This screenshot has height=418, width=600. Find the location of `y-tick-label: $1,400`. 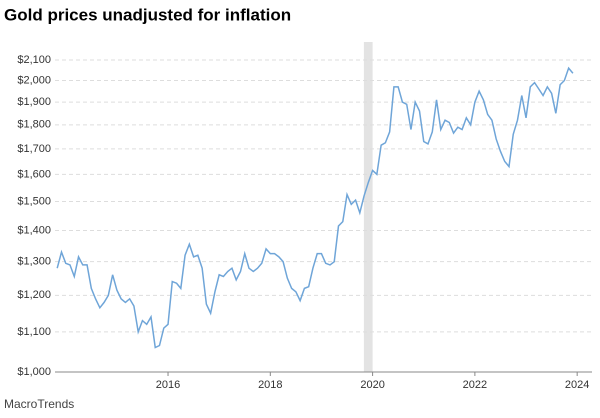

y-tick-label: $1,400 is located at coordinates (34, 230).